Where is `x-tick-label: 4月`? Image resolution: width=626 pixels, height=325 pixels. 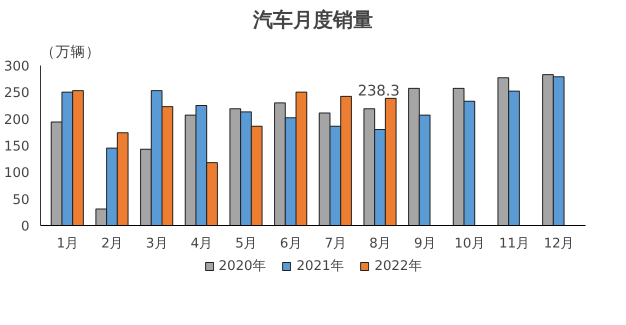
x-tick-label: 4月 is located at coordinates (201, 244).